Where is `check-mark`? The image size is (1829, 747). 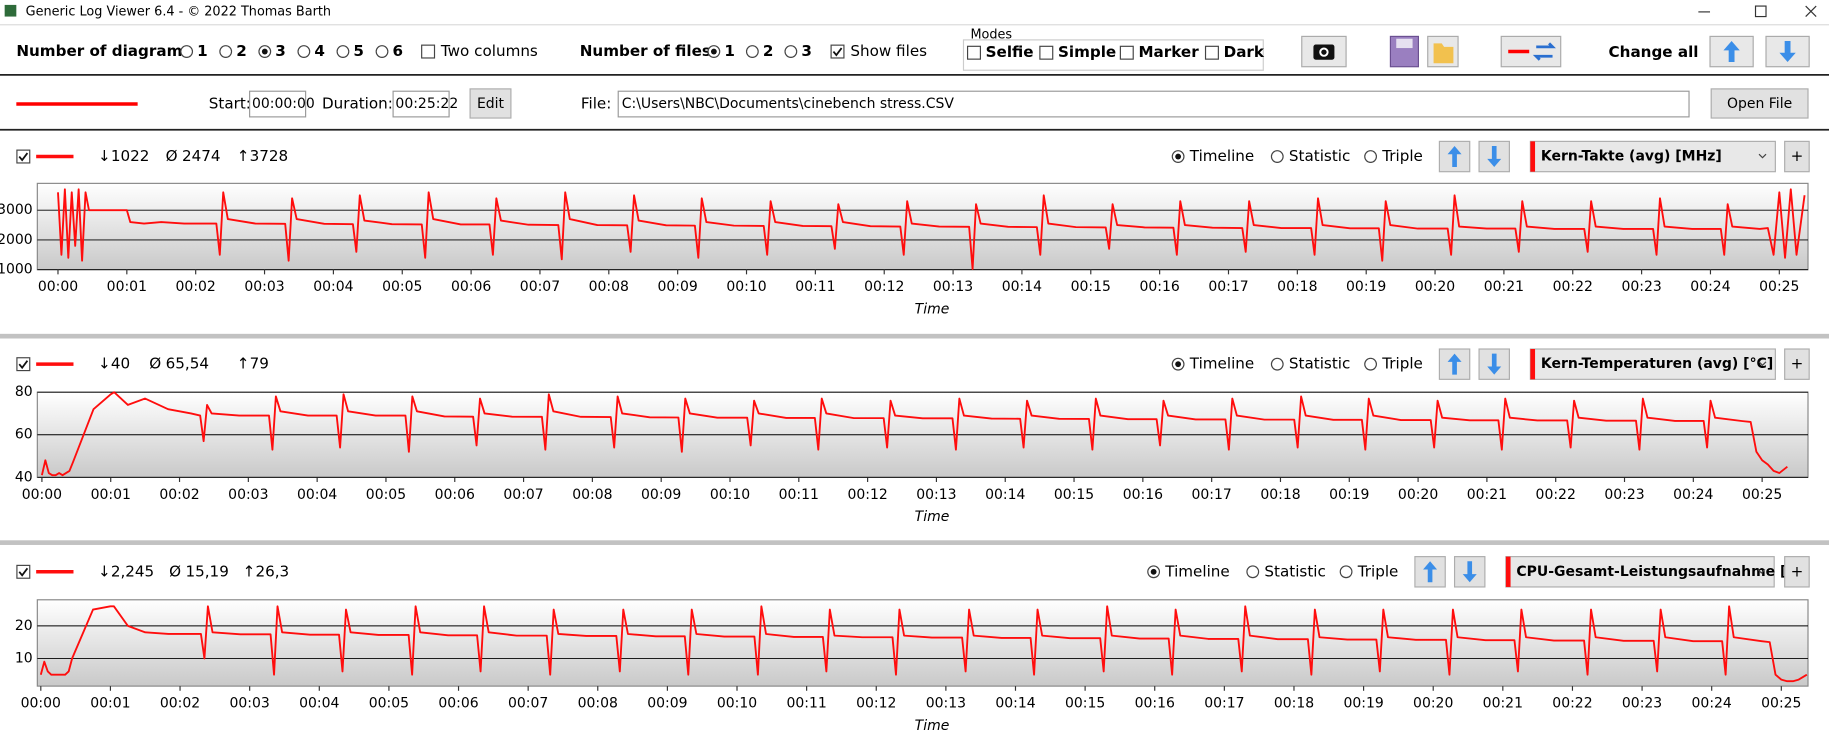 check-mark is located at coordinates (23, 365).